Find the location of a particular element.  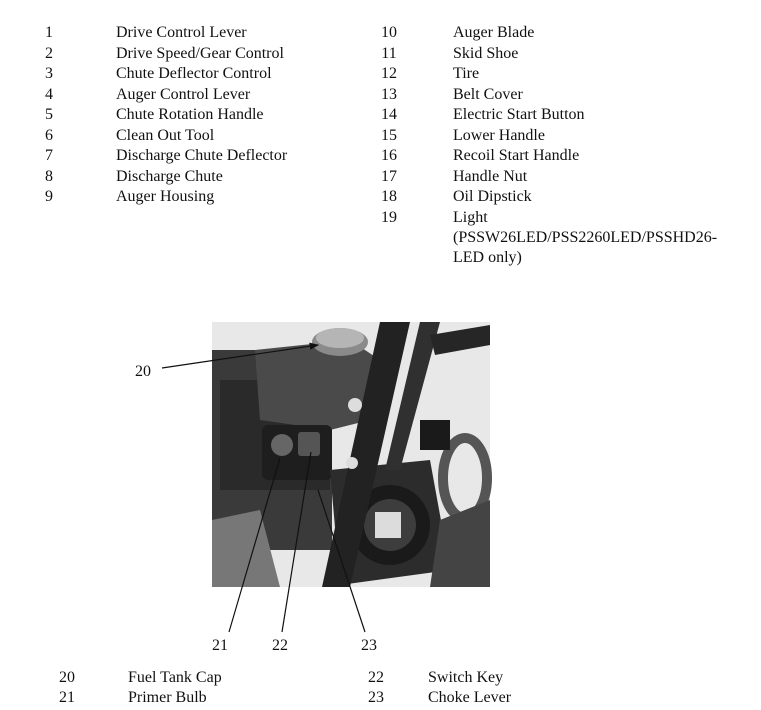

part-name: Chute Deflector Control is located at coordinates (194, 73).